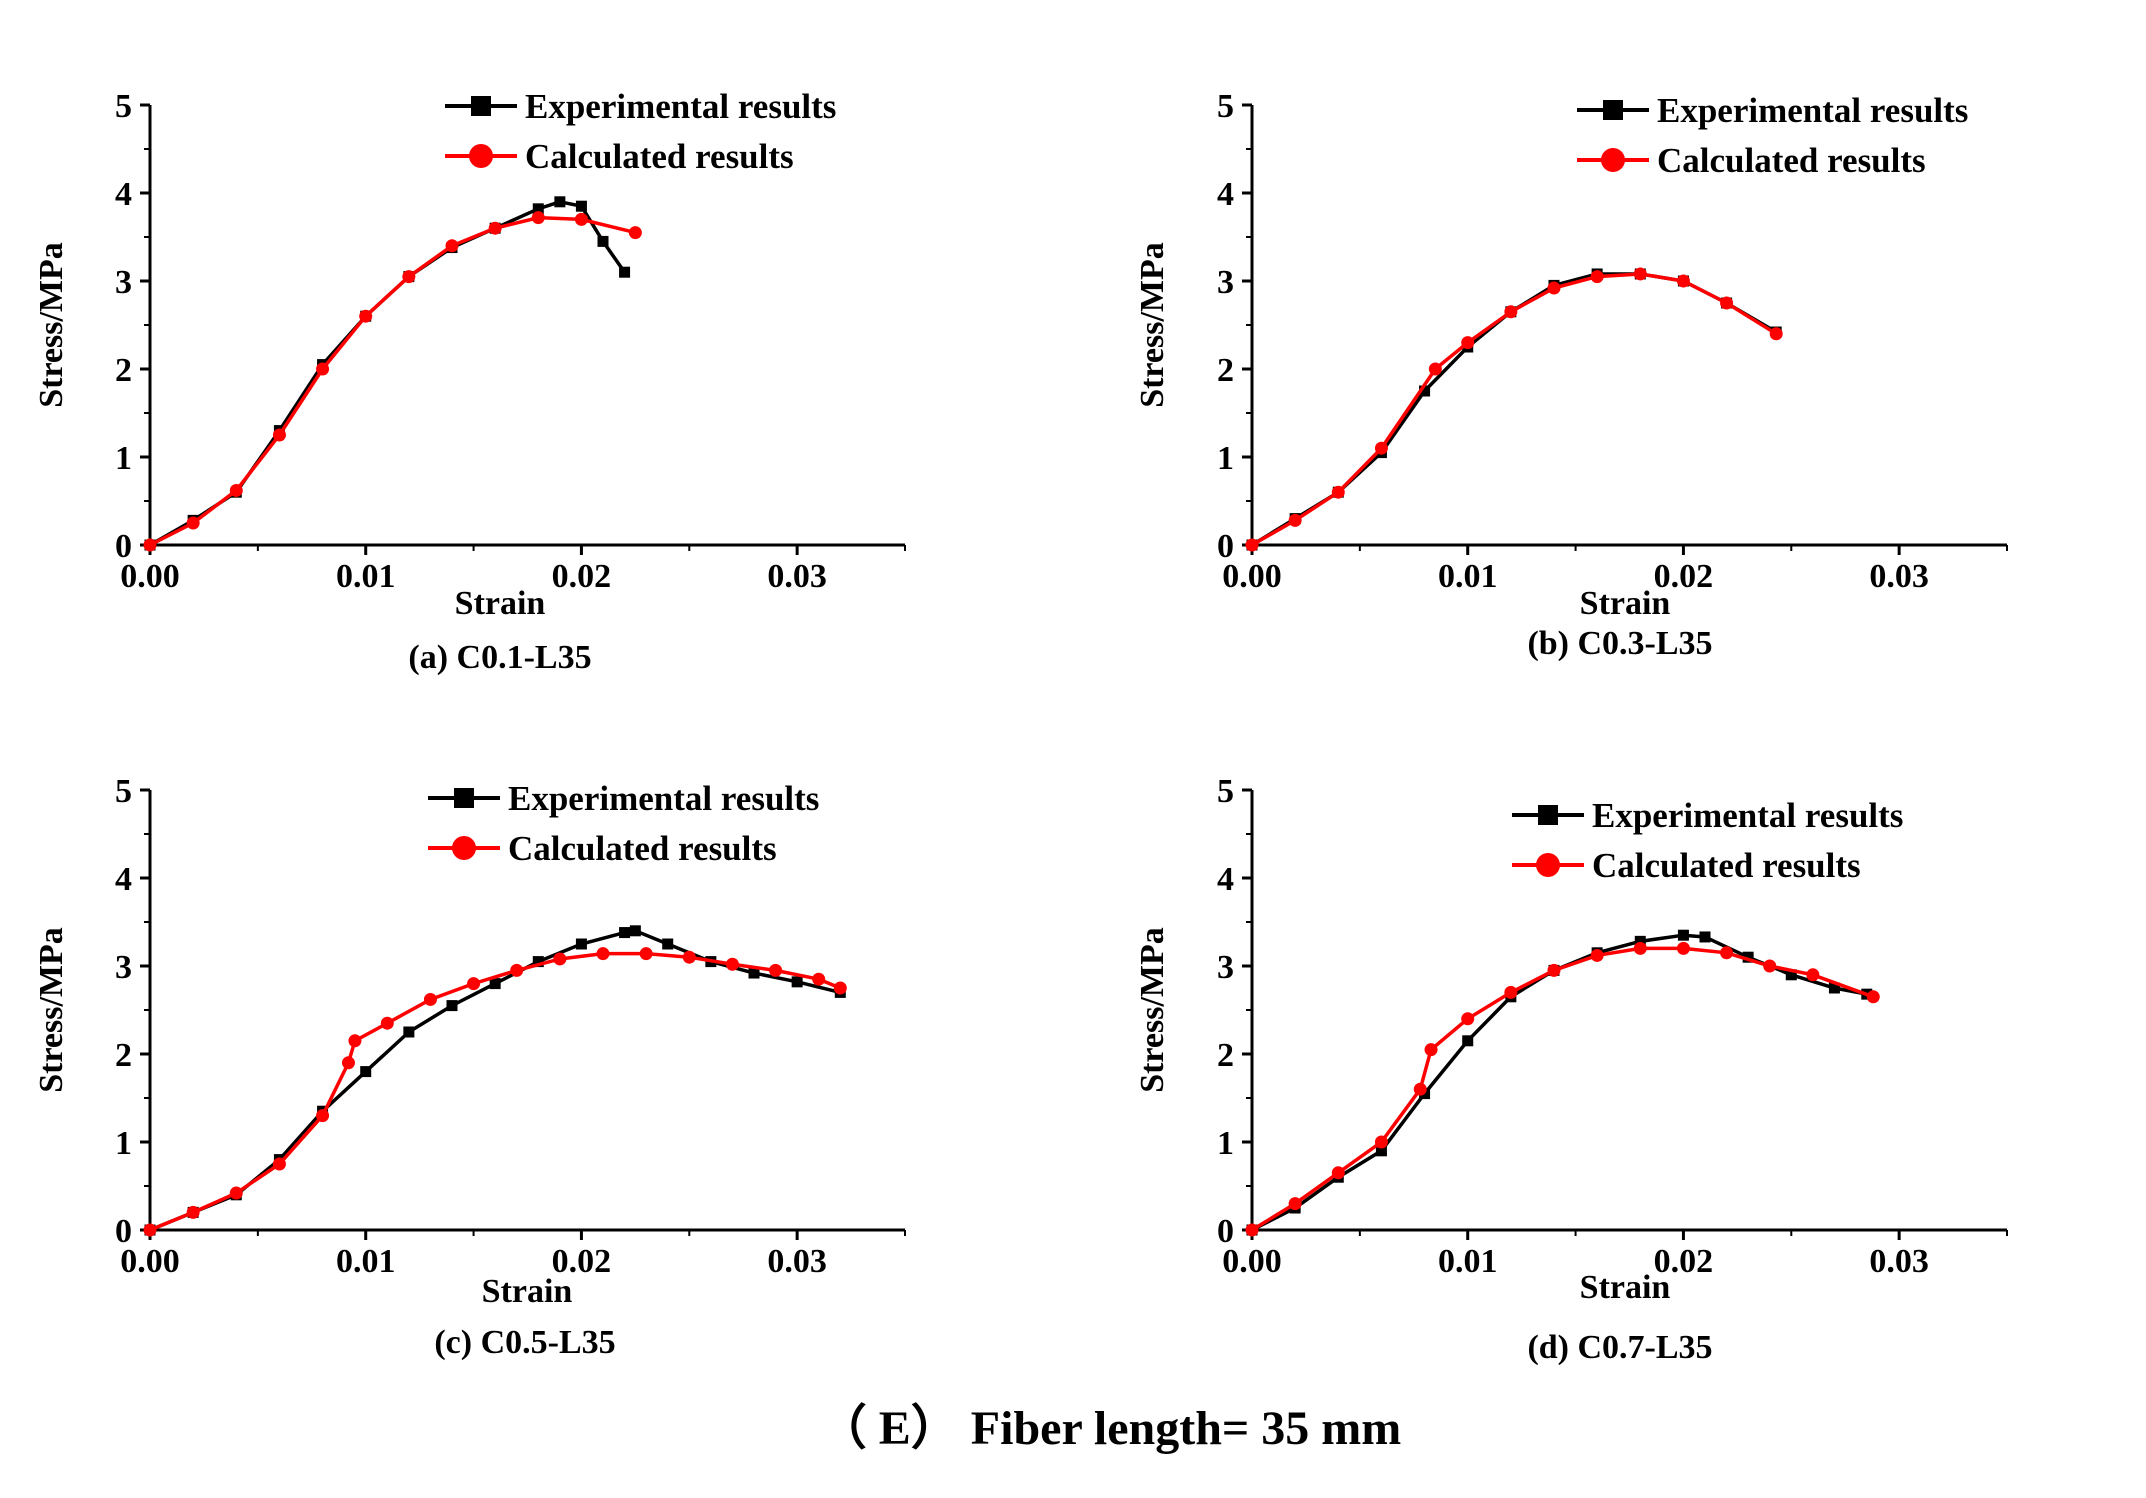 The image size is (2146, 1498). Describe the element at coordinates (623, 823) in the screenshot. I see `legend: Experimental results Calculated results` at that location.